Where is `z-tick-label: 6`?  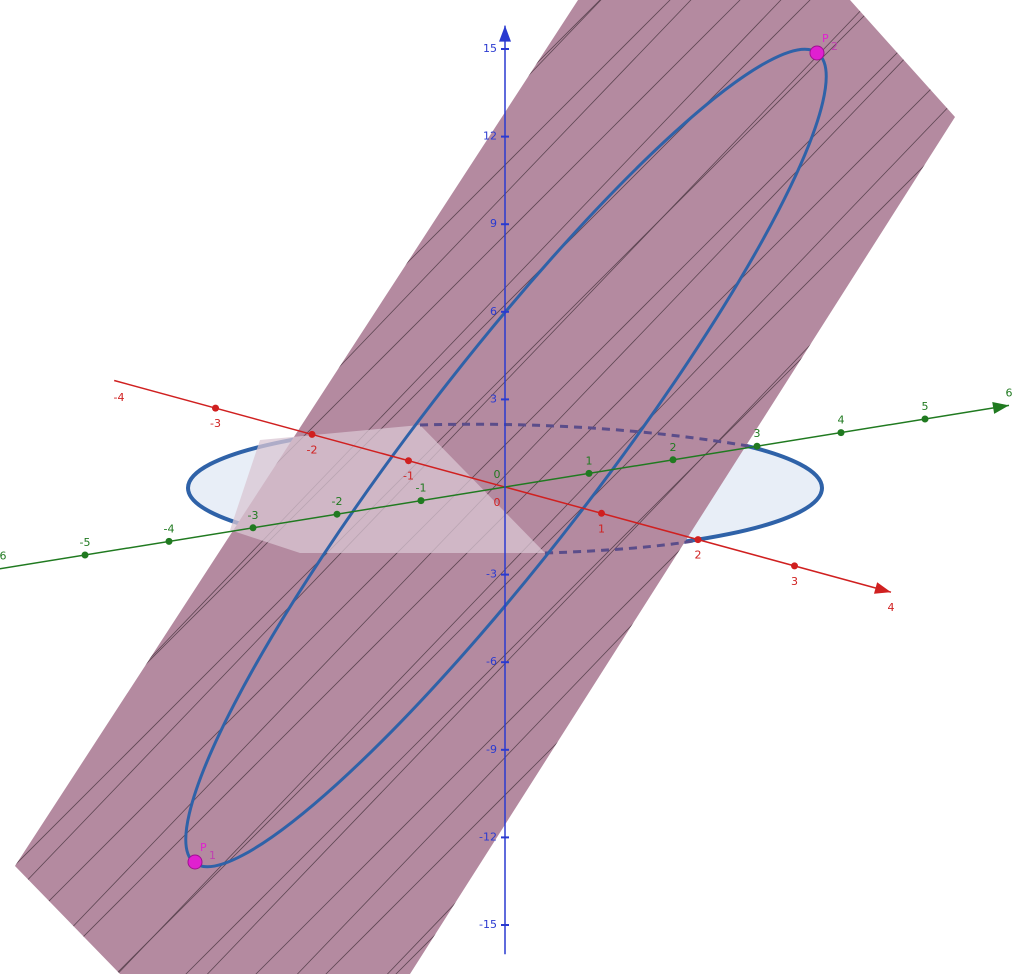
z-tick-label: 6 is located at coordinates (493, 311).